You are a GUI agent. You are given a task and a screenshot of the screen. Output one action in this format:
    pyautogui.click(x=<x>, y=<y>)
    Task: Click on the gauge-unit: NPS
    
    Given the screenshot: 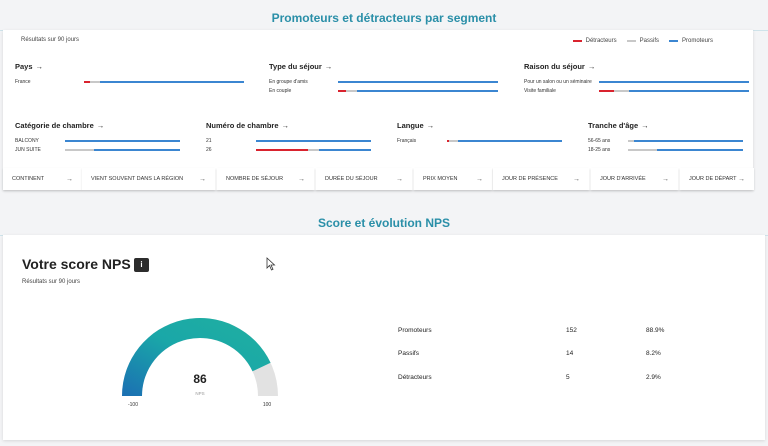 What is the action you would take?
    pyautogui.click(x=199, y=393)
    